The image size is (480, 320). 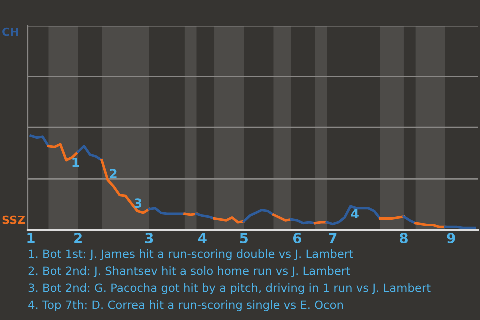 What do you see at coordinates (113, 173) in the screenshot?
I see `annotation: 2` at bounding box center [113, 173].